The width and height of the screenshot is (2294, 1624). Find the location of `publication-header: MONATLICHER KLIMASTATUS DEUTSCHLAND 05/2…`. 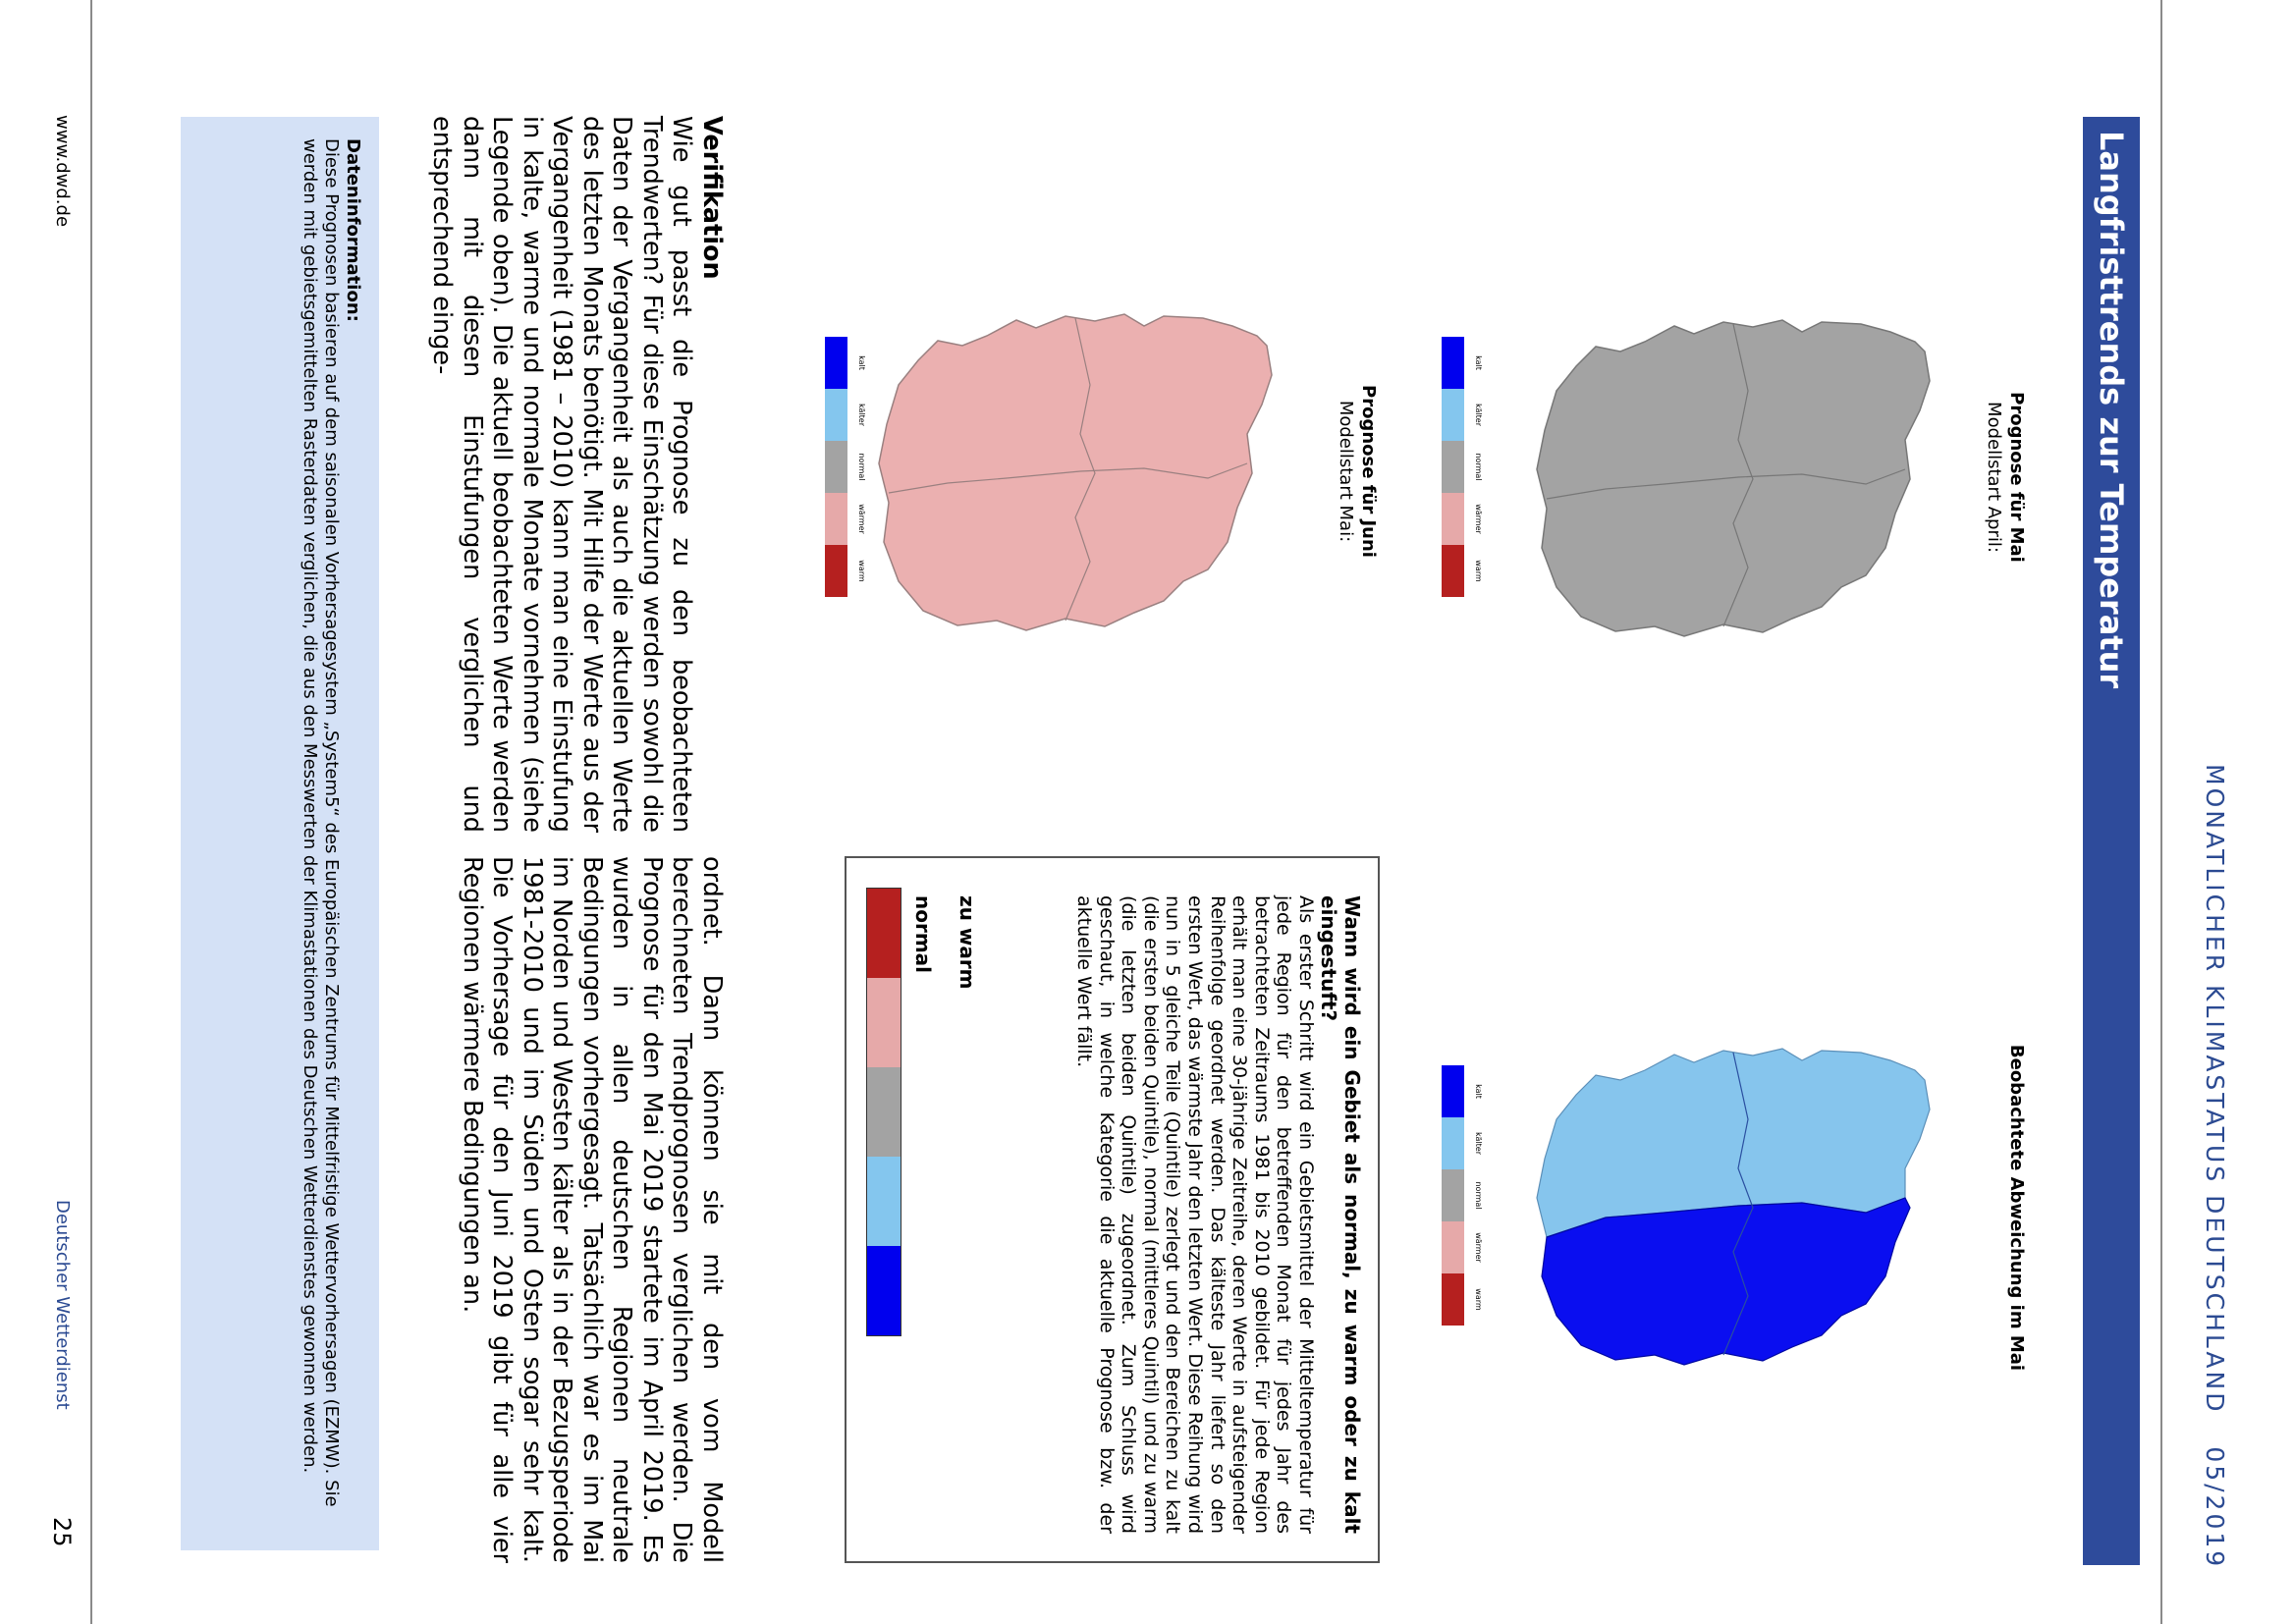

publication-header: MONATLICHER KLIMASTATUS DEUTSCHLAND 05/2… is located at coordinates (2214, 1166).